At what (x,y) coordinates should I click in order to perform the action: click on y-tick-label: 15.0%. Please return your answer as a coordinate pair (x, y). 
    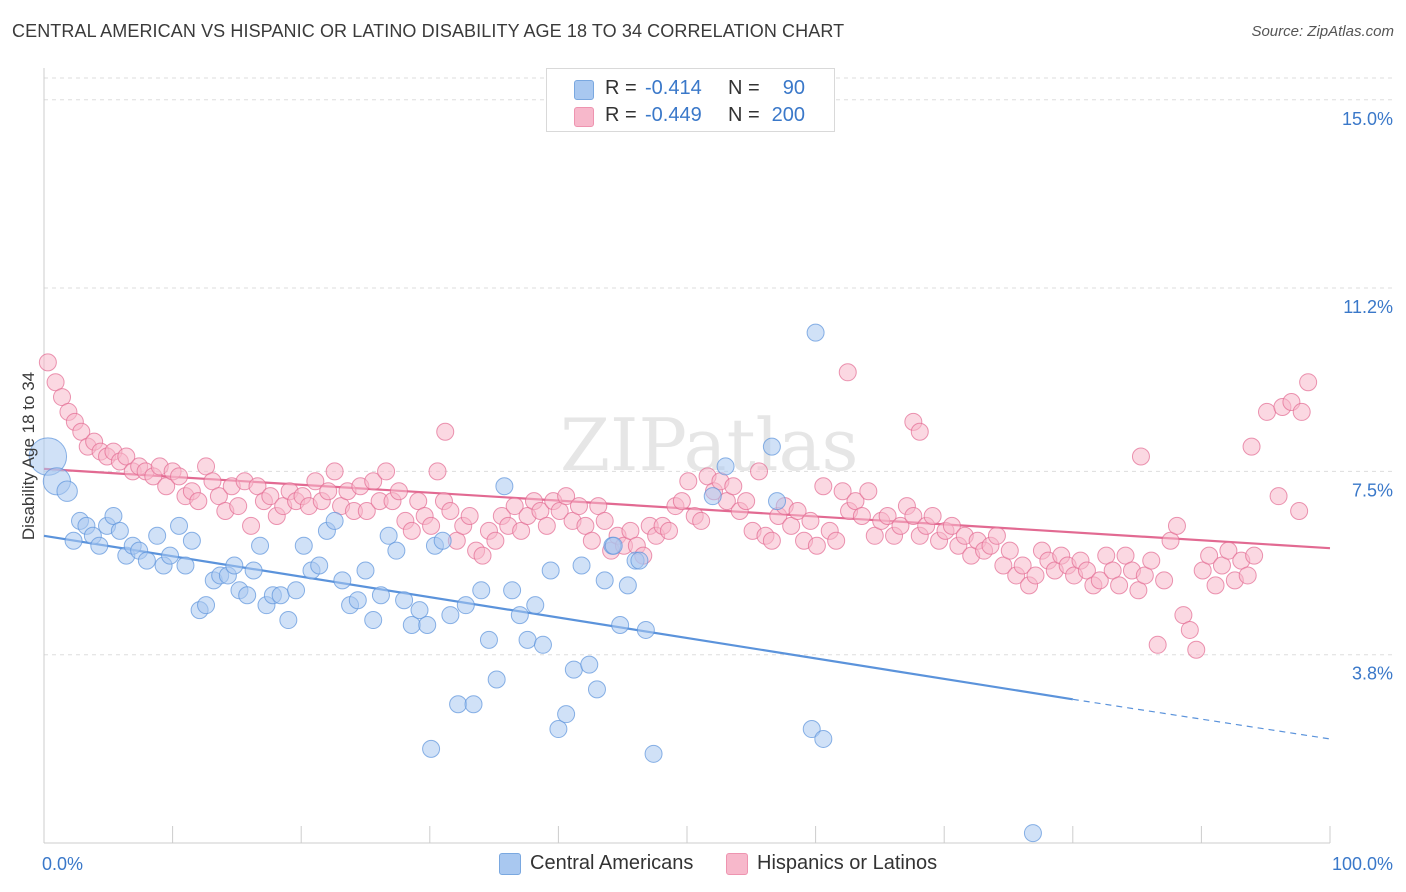
    Looking at the image, I should click on (1367, 119).